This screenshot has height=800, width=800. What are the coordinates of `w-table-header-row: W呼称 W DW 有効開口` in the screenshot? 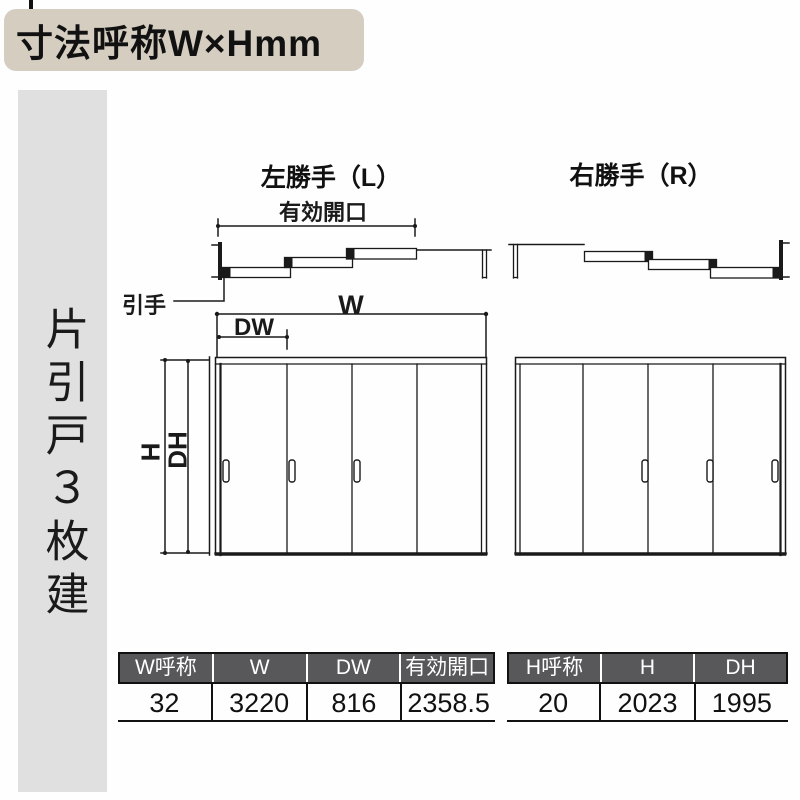 It's located at (306, 668).